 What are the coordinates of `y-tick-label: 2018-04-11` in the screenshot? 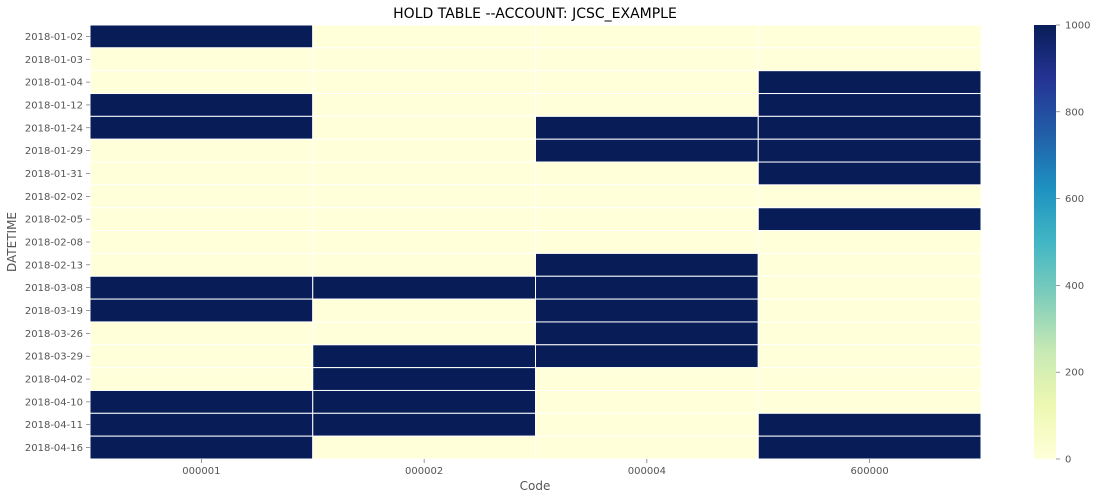 It's located at (54, 425).